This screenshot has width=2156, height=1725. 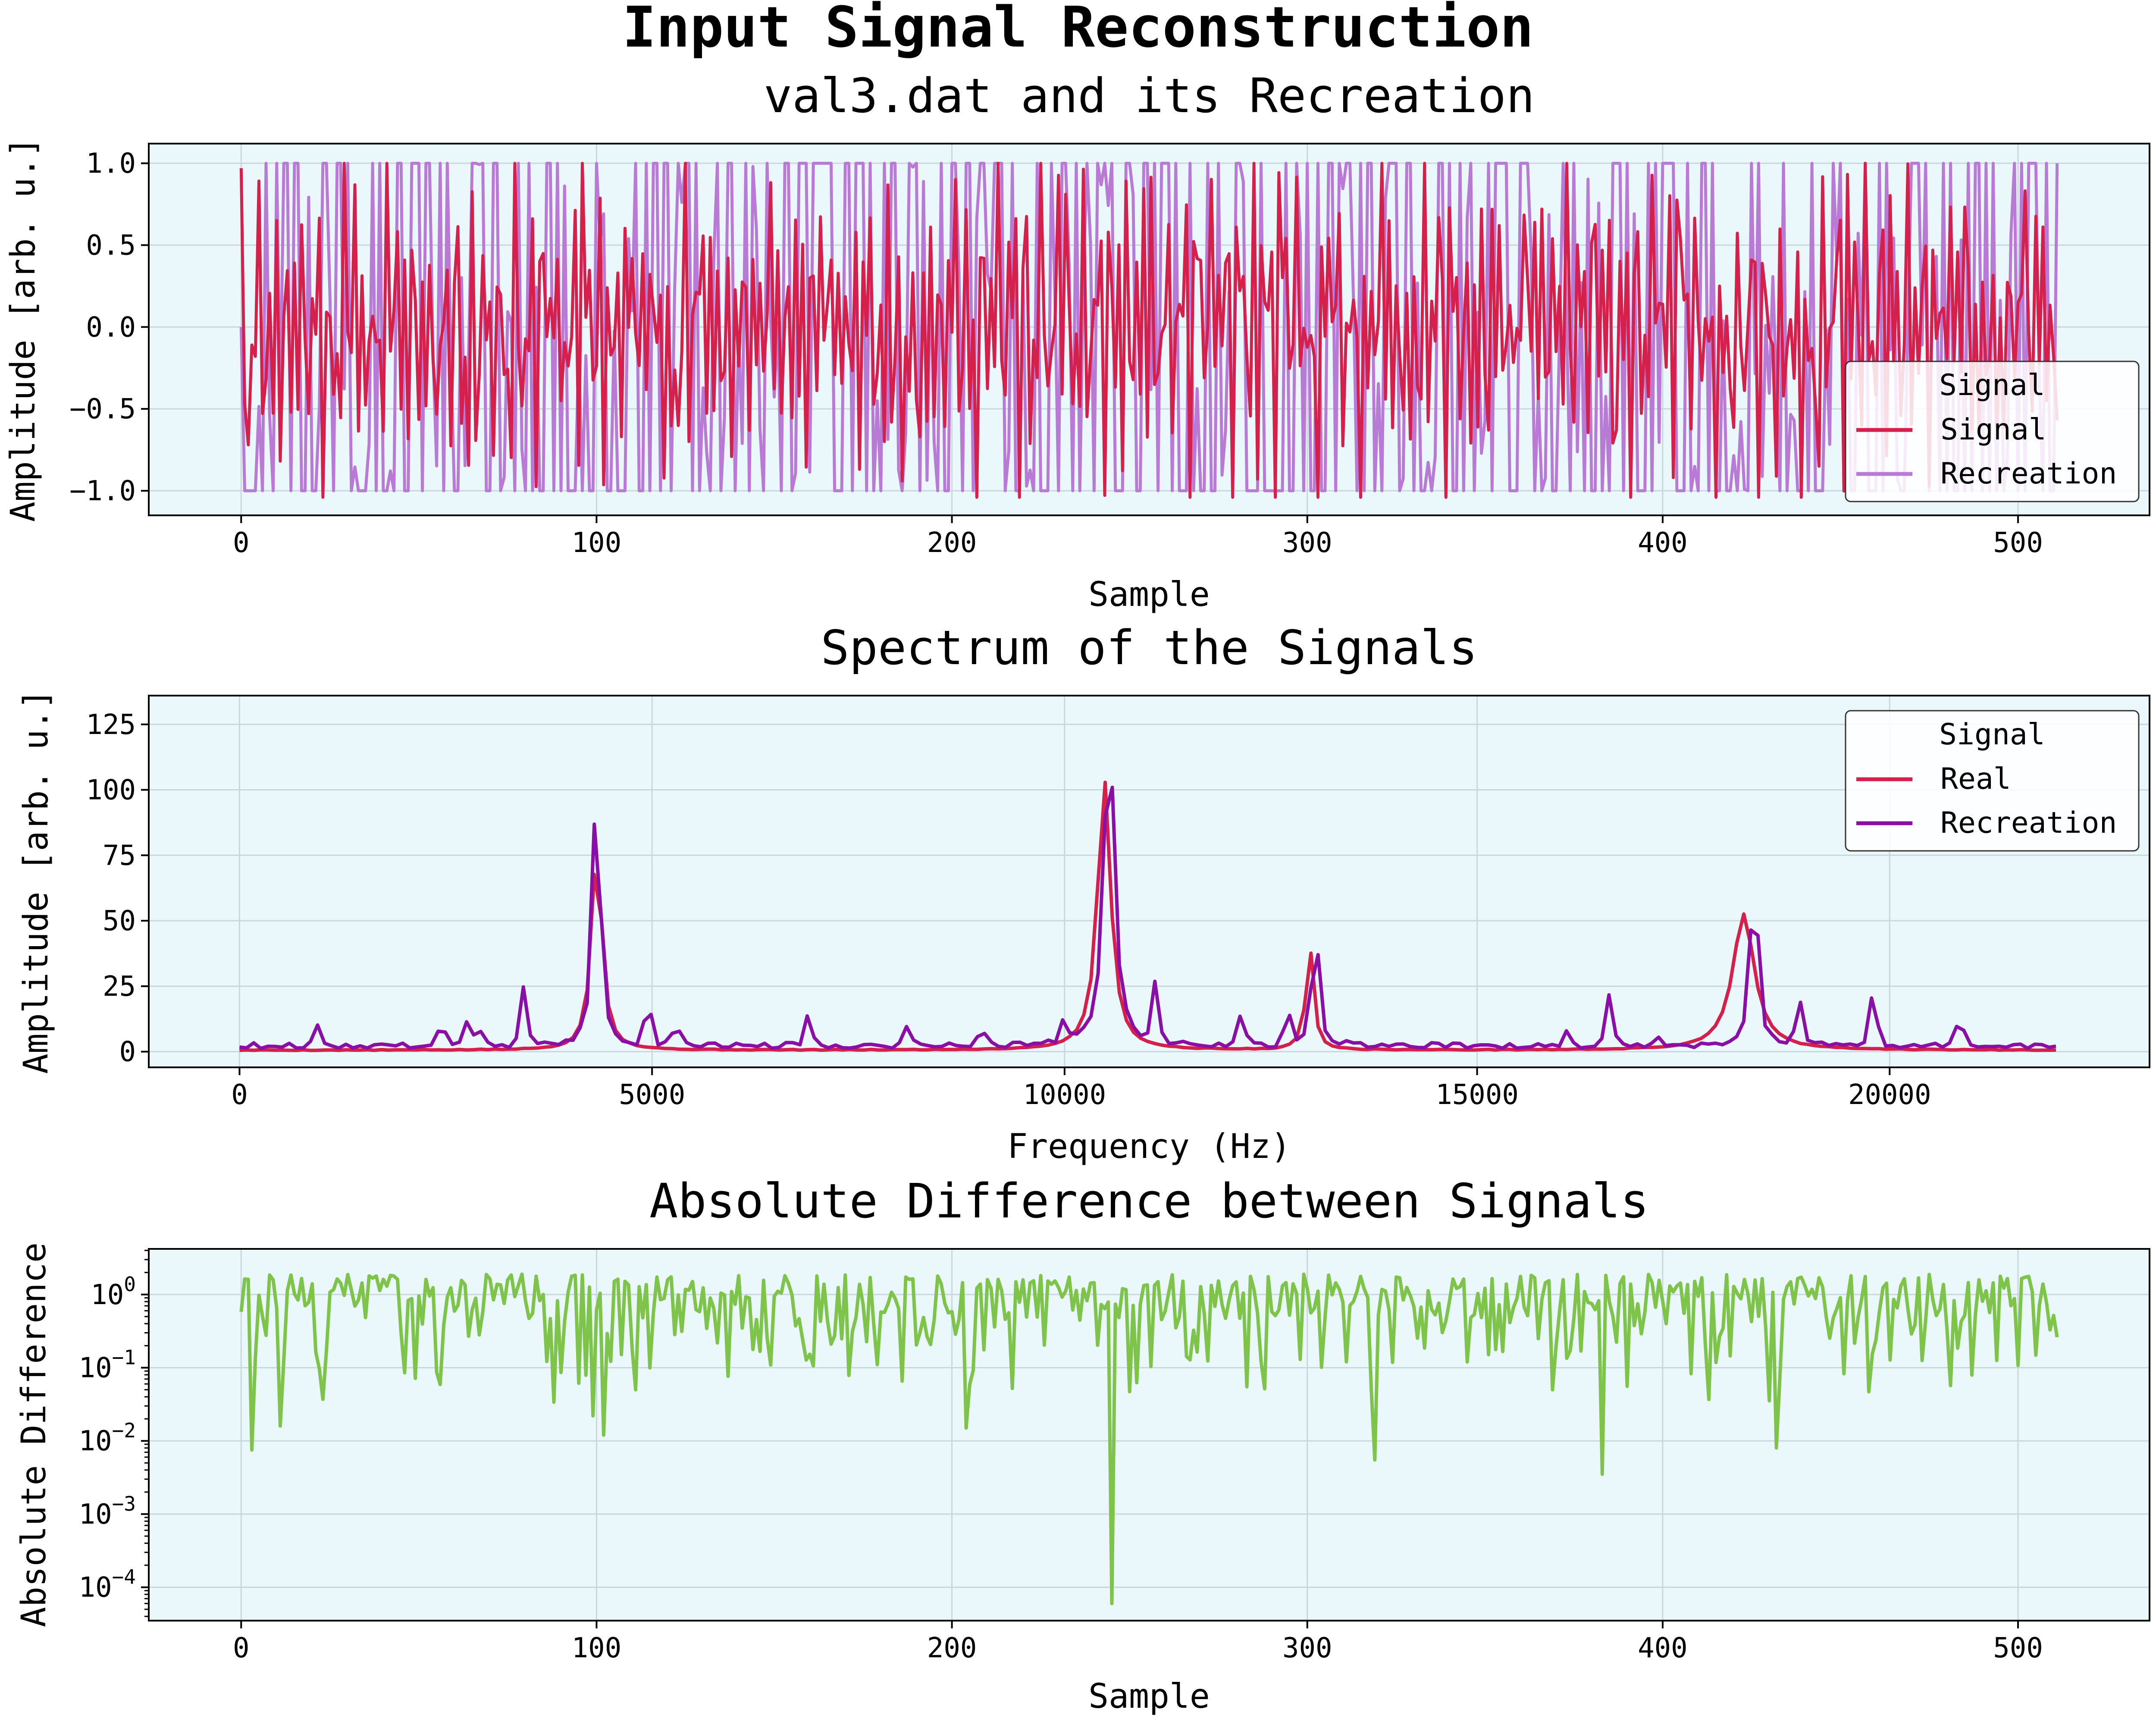 I want to click on spectrum-legend-label-recreation: Recreation, so click(x=2028, y=823).